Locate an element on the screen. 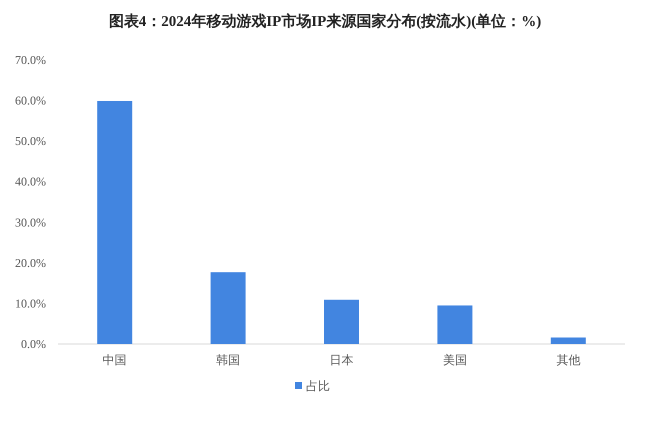 This screenshot has width=650, height=442. y-tick-label: 70.0% is located at coordinates (30, 60).